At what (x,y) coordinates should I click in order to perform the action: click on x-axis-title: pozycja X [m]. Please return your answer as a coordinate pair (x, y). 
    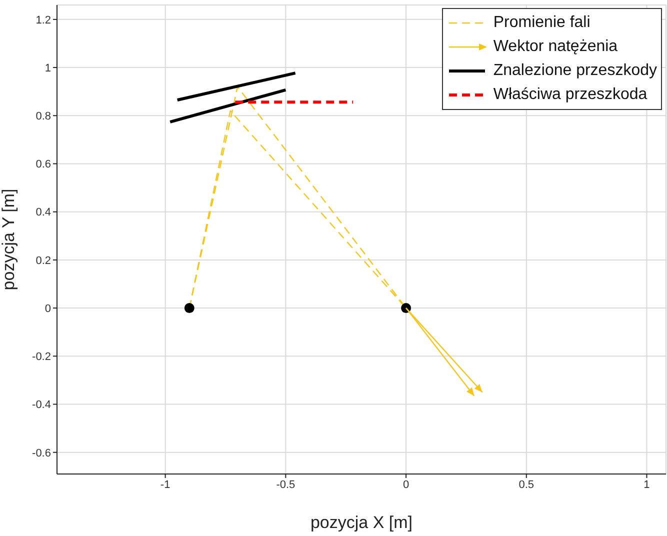
    Looking at the image, I should click on (361, 522).